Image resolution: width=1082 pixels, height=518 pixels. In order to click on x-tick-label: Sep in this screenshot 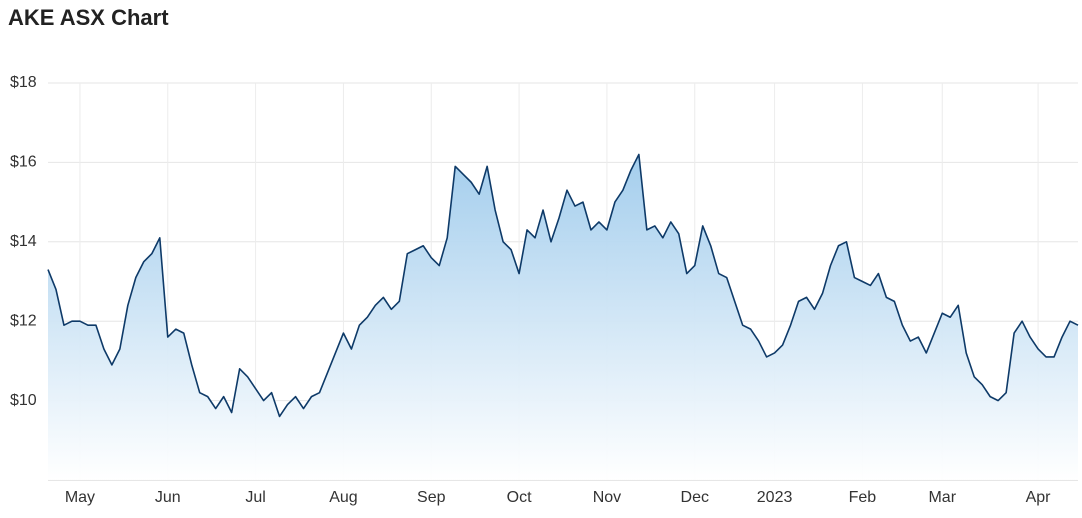, I will do `click(431, 497)`.